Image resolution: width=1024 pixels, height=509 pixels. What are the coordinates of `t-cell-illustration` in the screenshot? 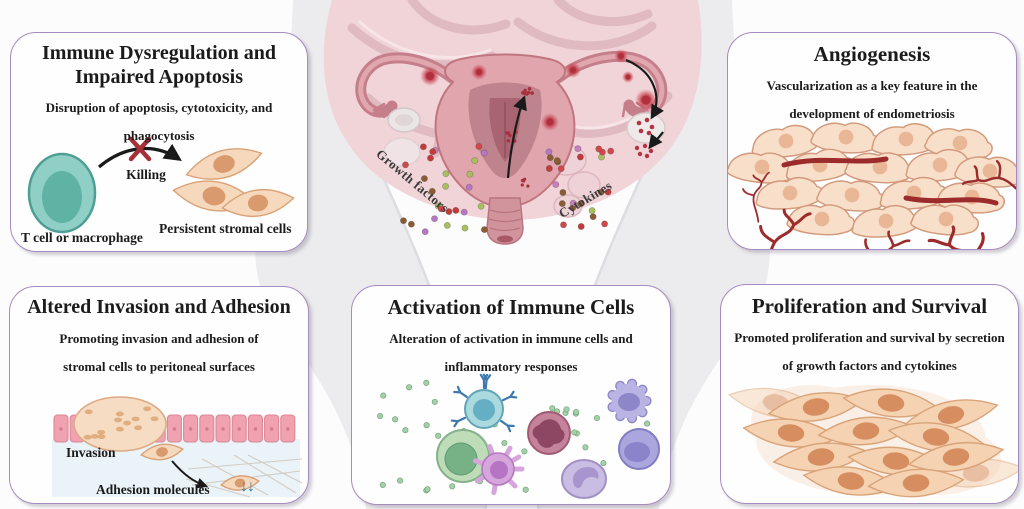 It's located at (62, 193).